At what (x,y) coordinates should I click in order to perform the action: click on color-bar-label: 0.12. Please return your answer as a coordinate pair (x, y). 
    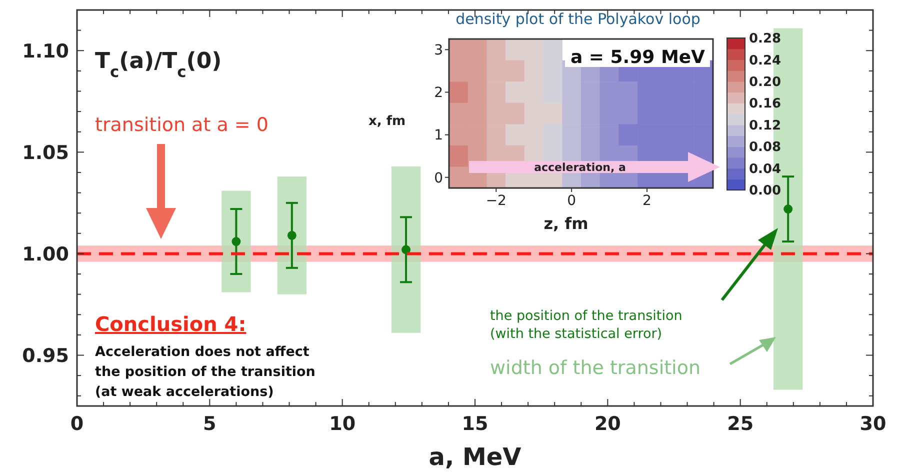
    Looking at the image, I should click on (765, 126).